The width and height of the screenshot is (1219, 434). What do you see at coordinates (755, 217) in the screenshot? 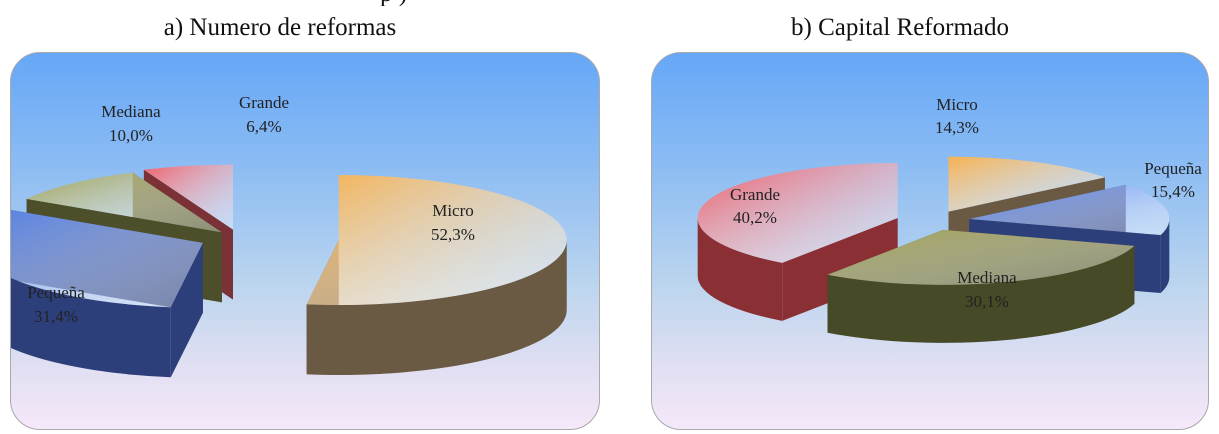
I see `value-grande: 40,2%` at bounding box center [755, 217].